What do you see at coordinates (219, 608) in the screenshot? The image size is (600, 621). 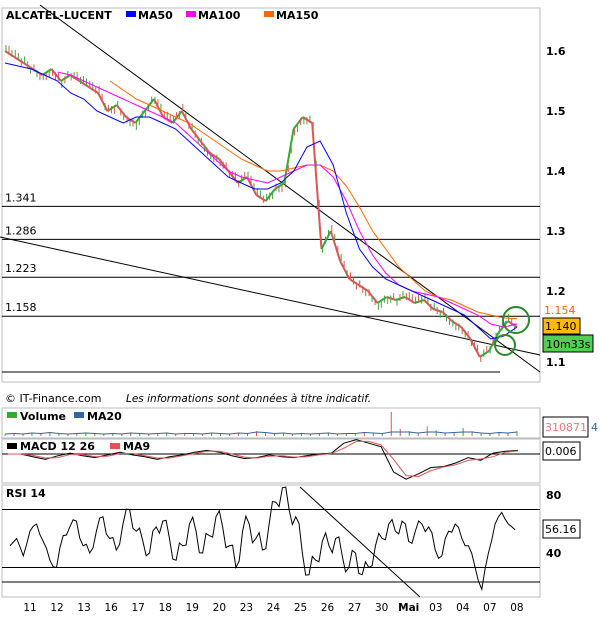 I see `x-tick-label: 20` at bounding box center [219, 608].